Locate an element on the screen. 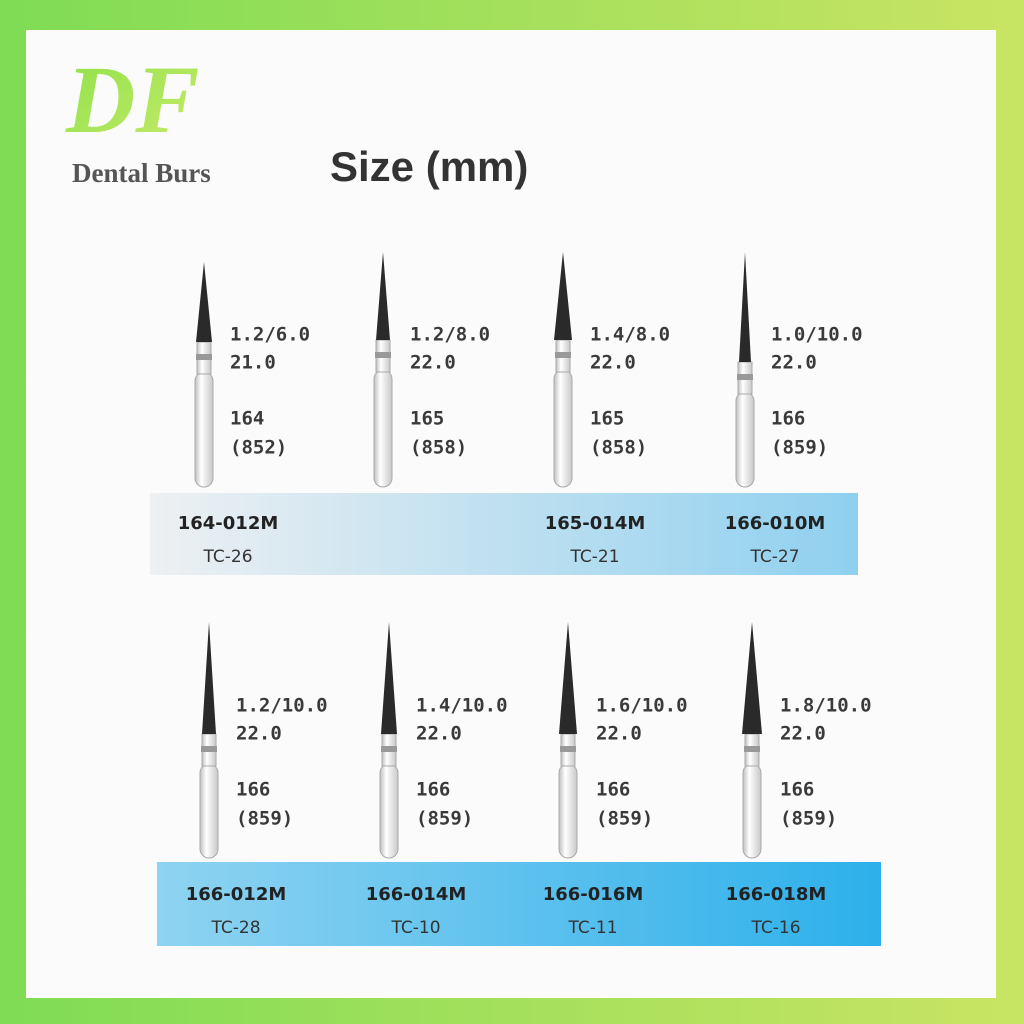 The width and height of the screenshot is (1024, 1024). spec-spec: 1.4/10.0 is located at coordinates (462, 706).